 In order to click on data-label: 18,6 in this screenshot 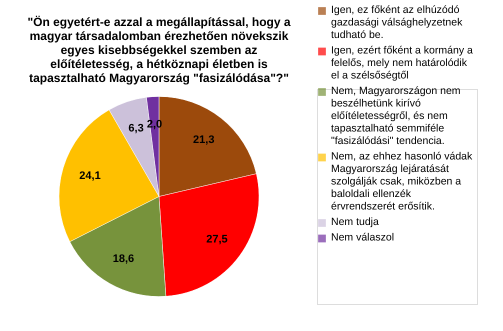, I will do `click(123, 259)`.